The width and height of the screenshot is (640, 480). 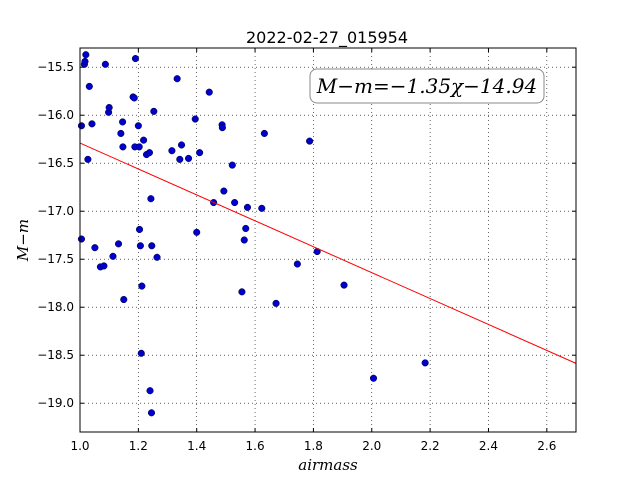 What do you see at coordinates (327, 38) in the screenshot?
I see `chart-title: 2022-02-27_015954` at bounding box center [327, 38].